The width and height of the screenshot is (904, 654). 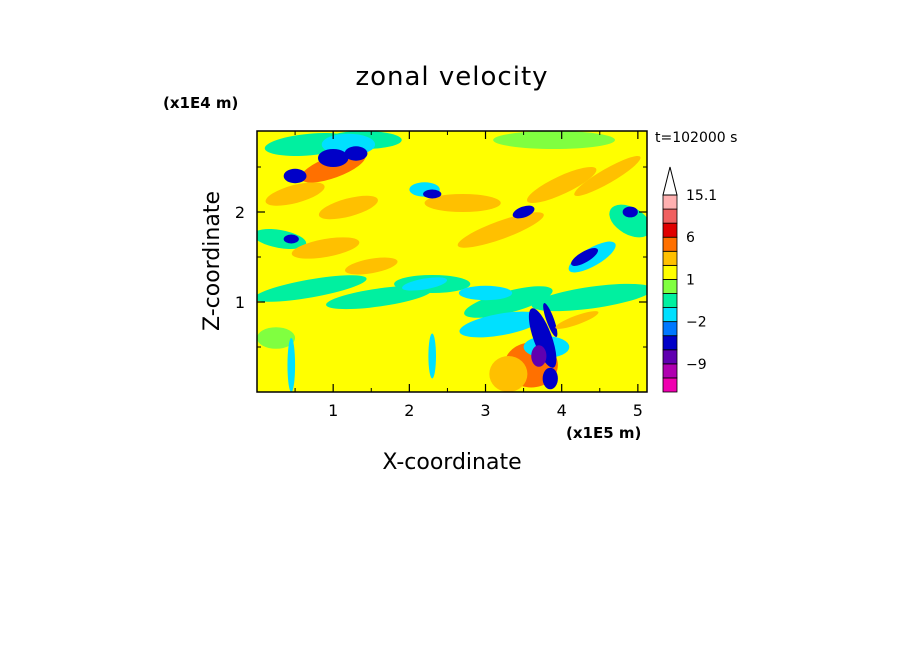 I want to click on time-label: t=102000 s, so click(x=696, y=138).